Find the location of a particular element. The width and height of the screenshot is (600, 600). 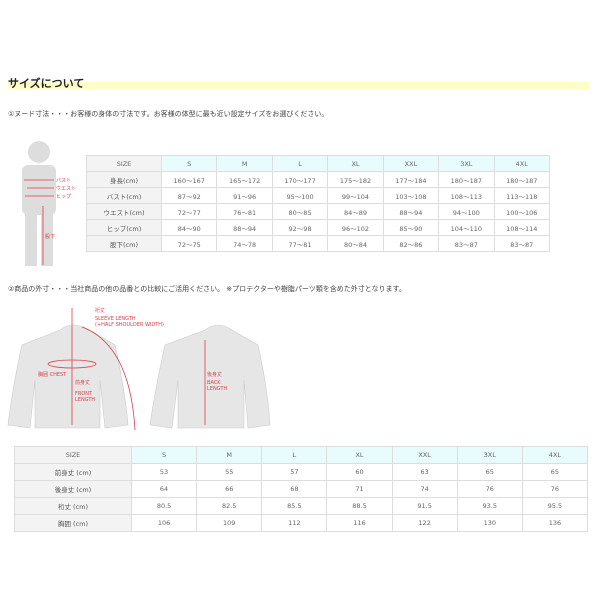

table-cell: 100～106 is located at coordinates (522, 211).